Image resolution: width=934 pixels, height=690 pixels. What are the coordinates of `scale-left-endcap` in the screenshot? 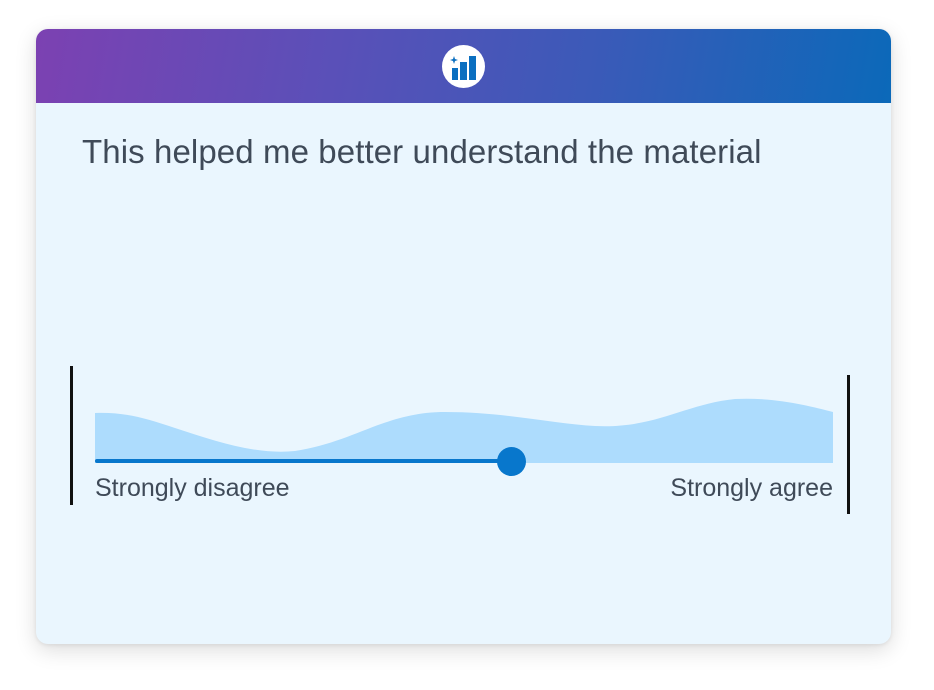 It's located at (71, 435).